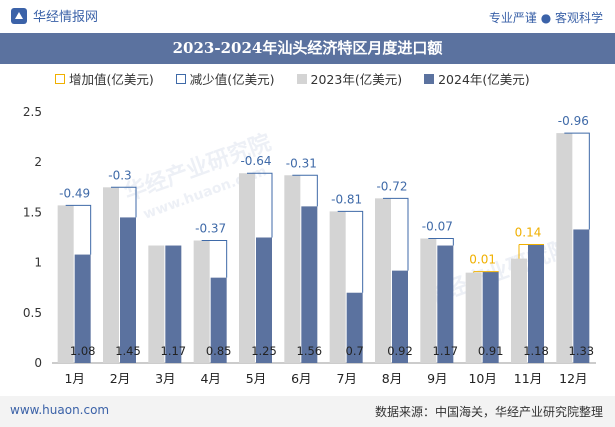  Describe the element at coordinates (482, 260) in the screenshot. I see `change-label: 0.01` at that location.